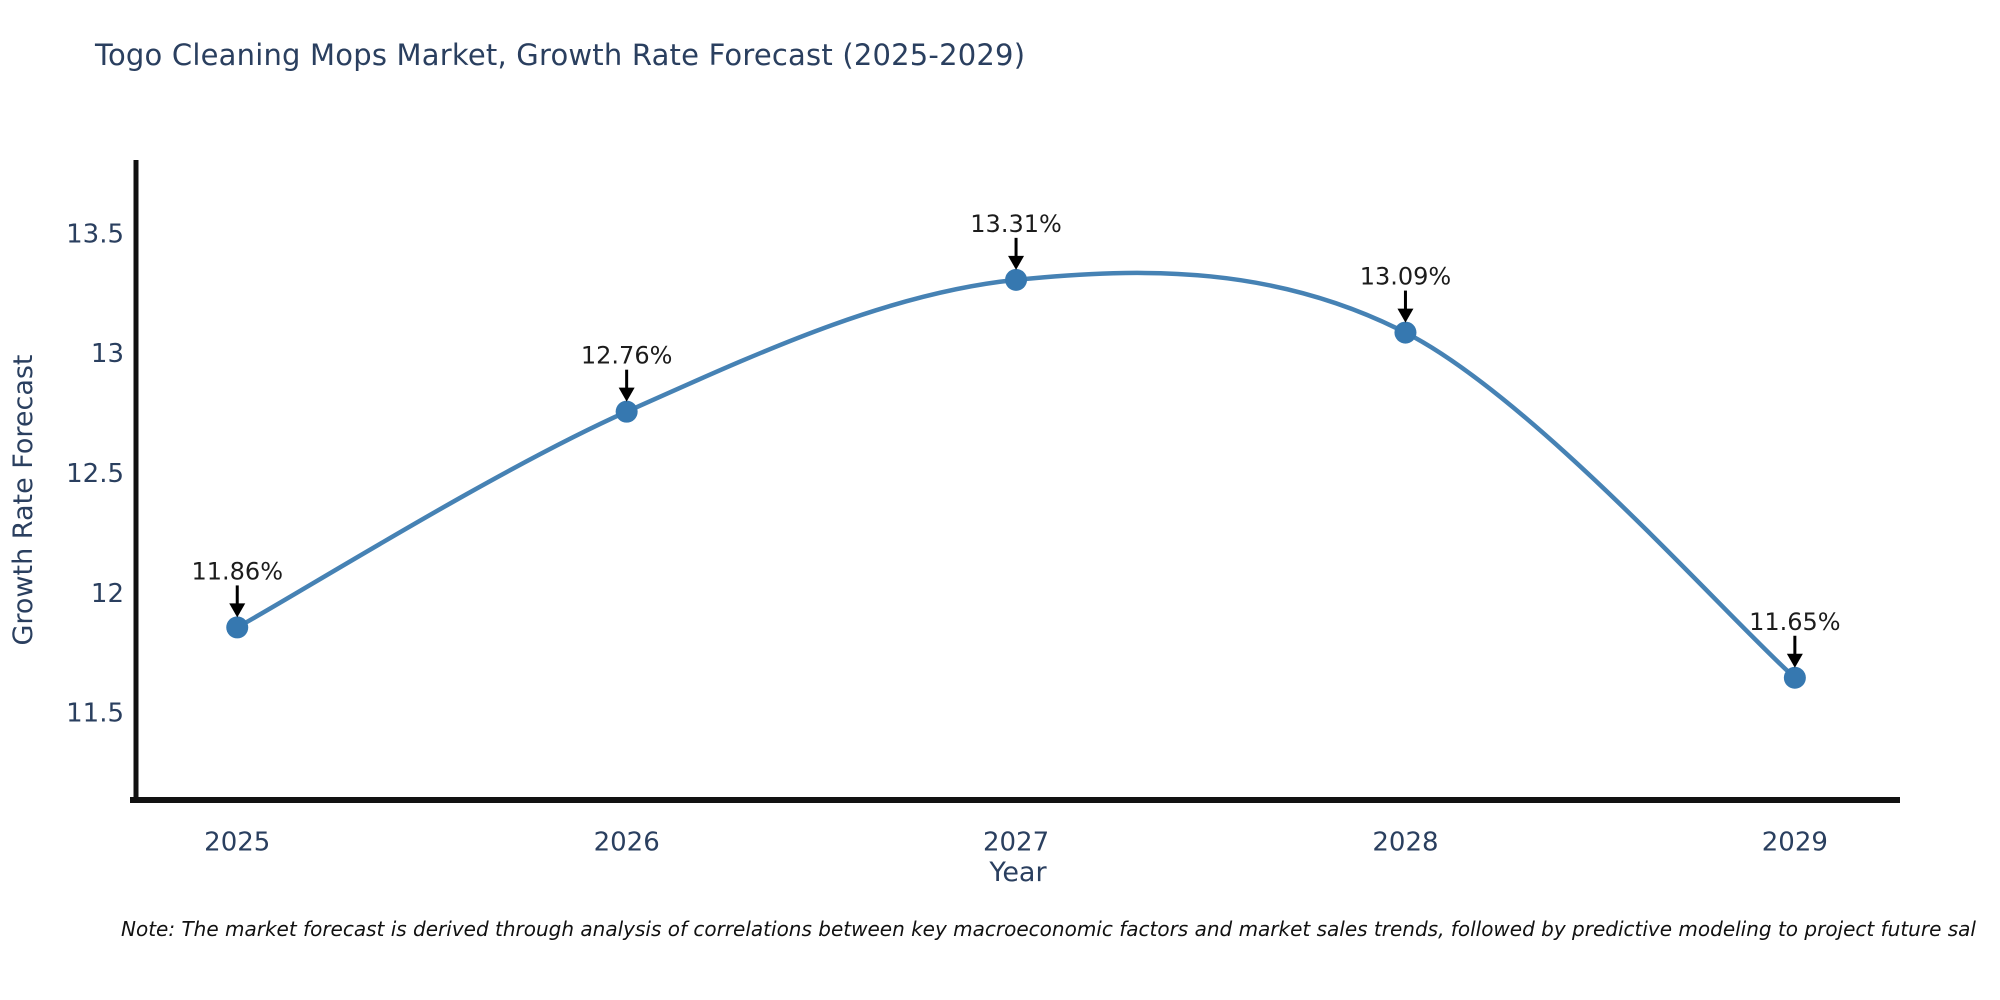 This screenshot has width=2000, height=1000. I want to click on y-tick-label: 12, so click(107, 594).